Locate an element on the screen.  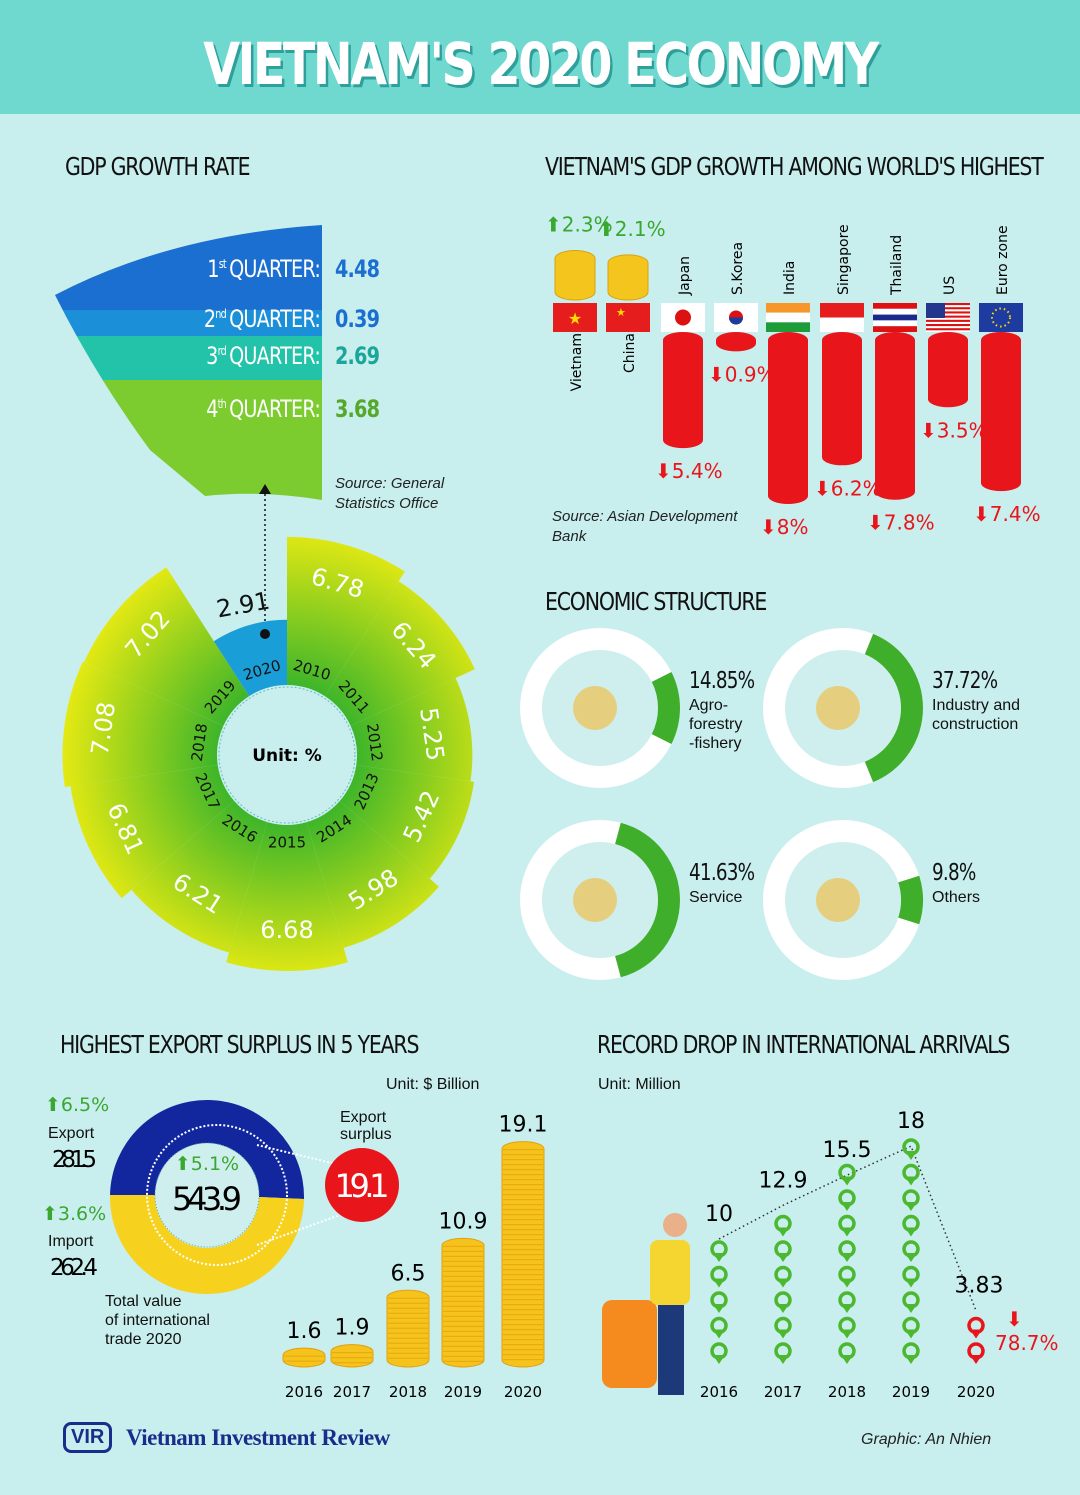
radial-bar-2019 is located at coordinates (166, 646).